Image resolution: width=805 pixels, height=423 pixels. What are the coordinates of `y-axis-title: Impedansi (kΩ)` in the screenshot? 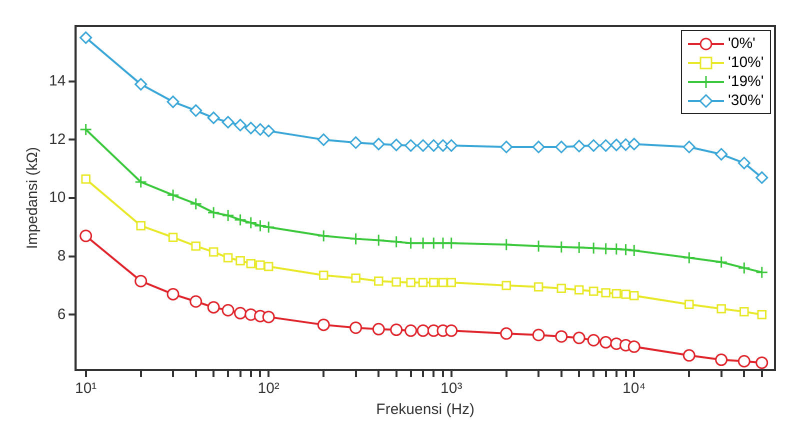 It's located at (33, 198).